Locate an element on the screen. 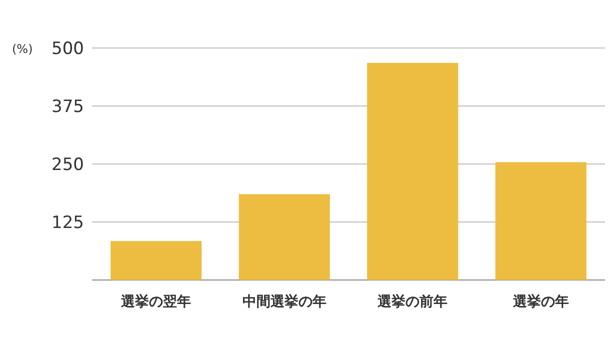 The image size is (615, 346). x-tick-label: 中間選挙の年 is located at coordinates (284, 301).